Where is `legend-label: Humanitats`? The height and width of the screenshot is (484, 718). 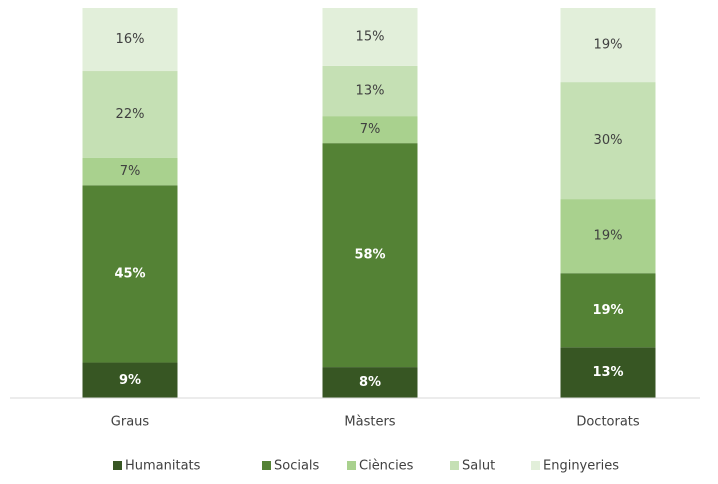 legend-label: Humanitats is located at coordinates (163, 466).